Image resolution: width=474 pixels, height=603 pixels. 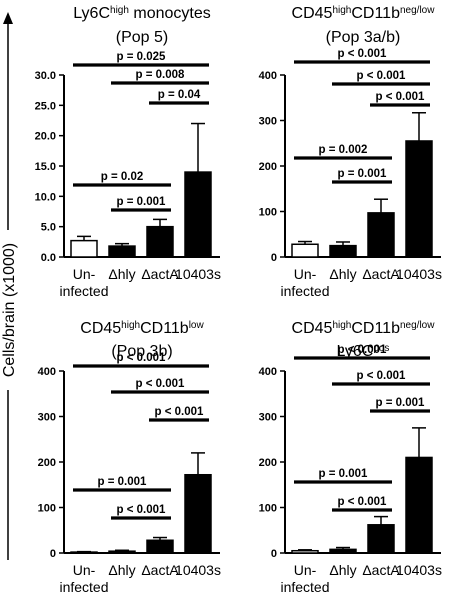 I want to click on panel-title-line: CD45highCD11bneg/low, so click(x=364, y=329).